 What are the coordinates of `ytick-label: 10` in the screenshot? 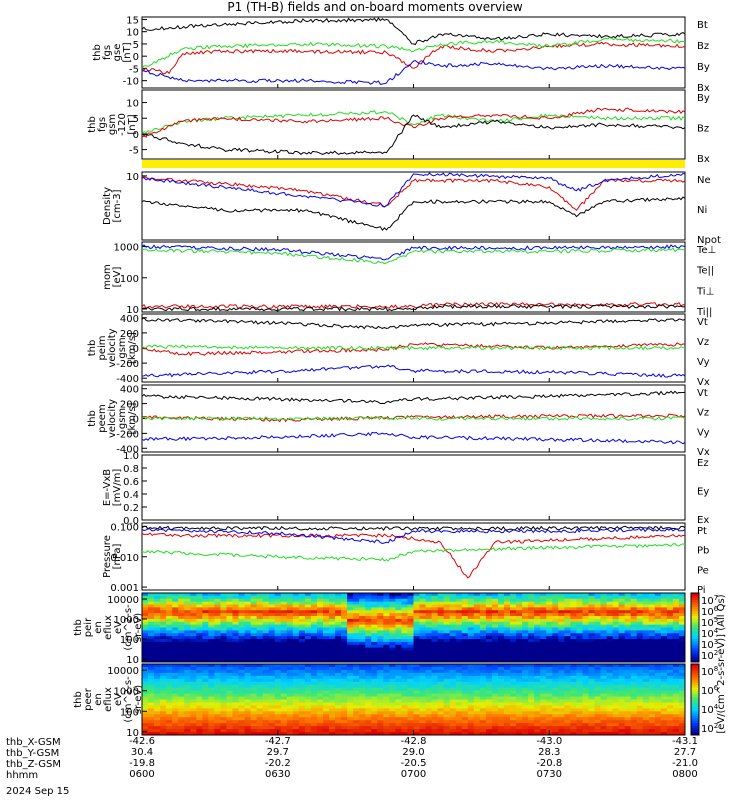 It's located at (132, 104).